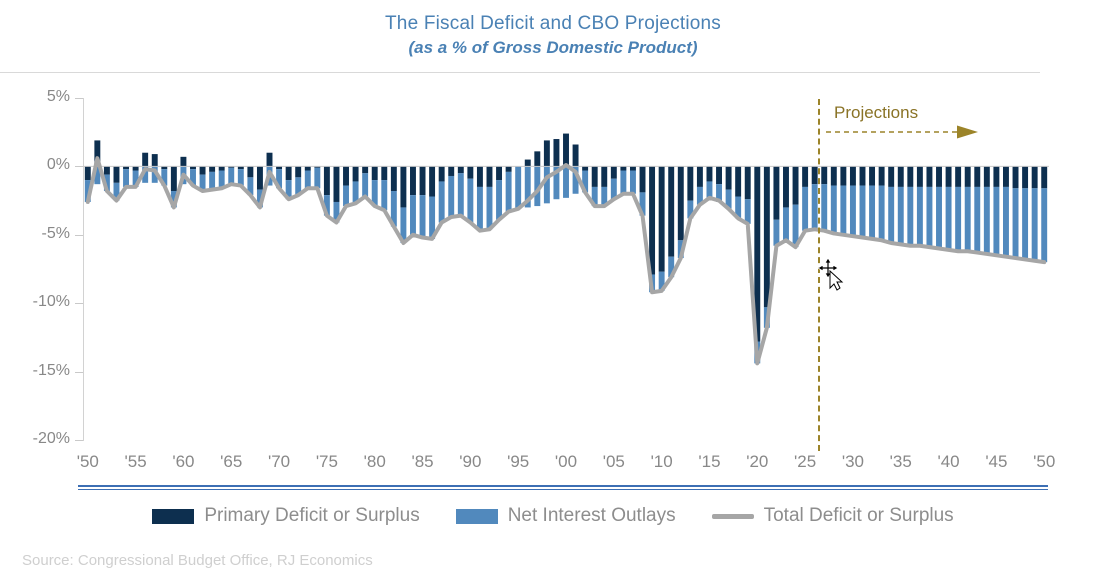  What do you see at coordinates (58, 165) in the screenshot?
I see `y-tick-label: 0%` at bounding box center [58, 165].